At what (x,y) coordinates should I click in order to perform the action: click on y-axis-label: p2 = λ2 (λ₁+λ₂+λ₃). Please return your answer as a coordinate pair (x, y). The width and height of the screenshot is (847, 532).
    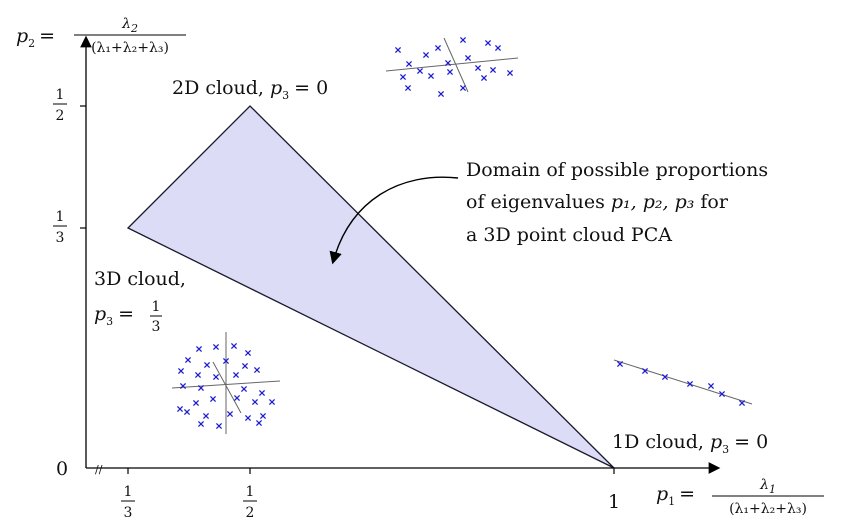
    Looking at the image, I should click on (101, 36).